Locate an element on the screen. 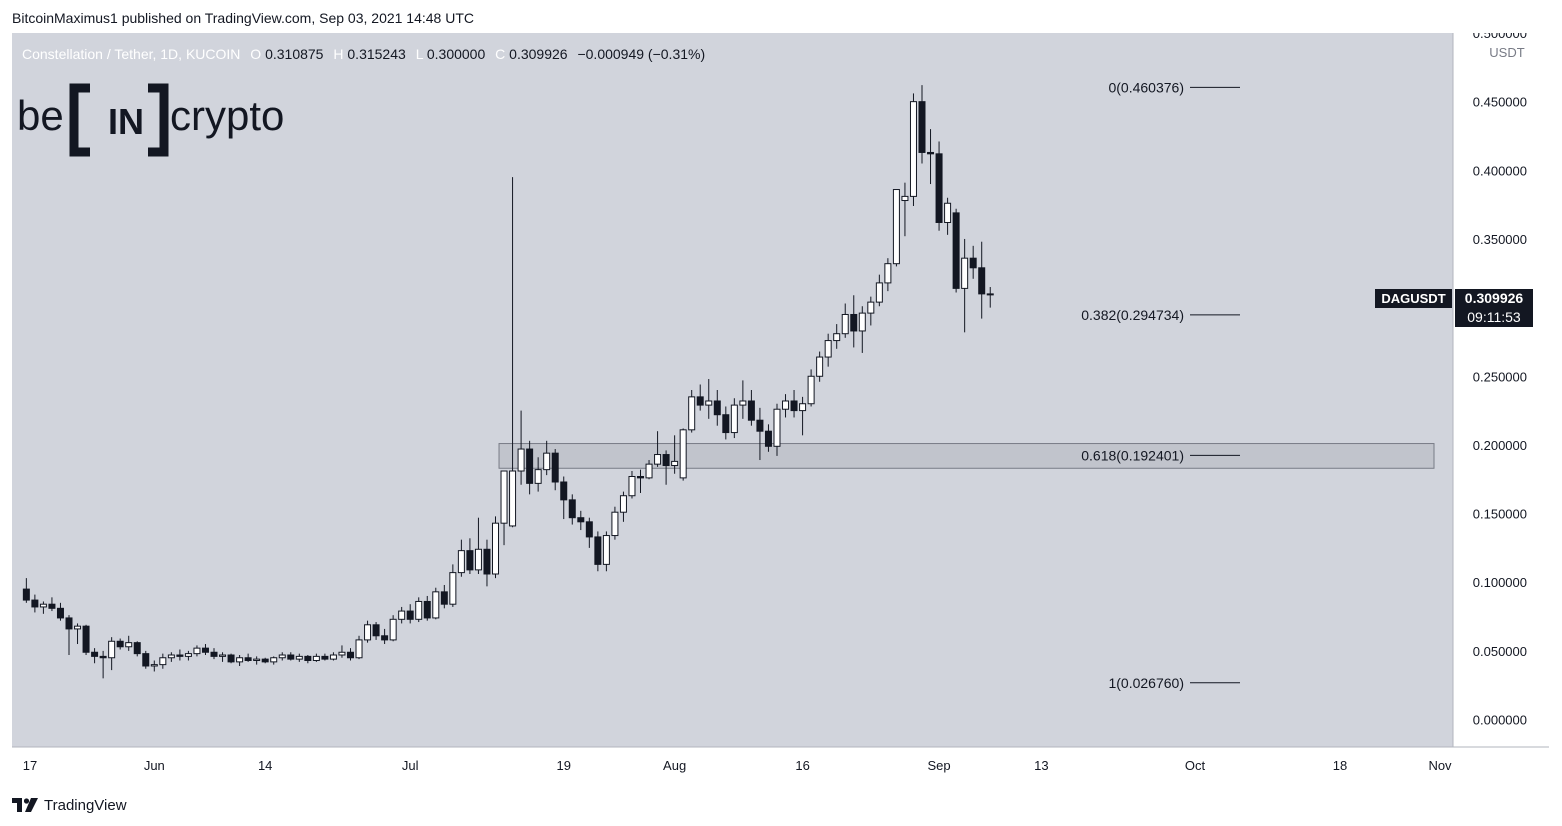 This screenshot has height=826, width=1562. support-zone is located at coordinates (966, 456).